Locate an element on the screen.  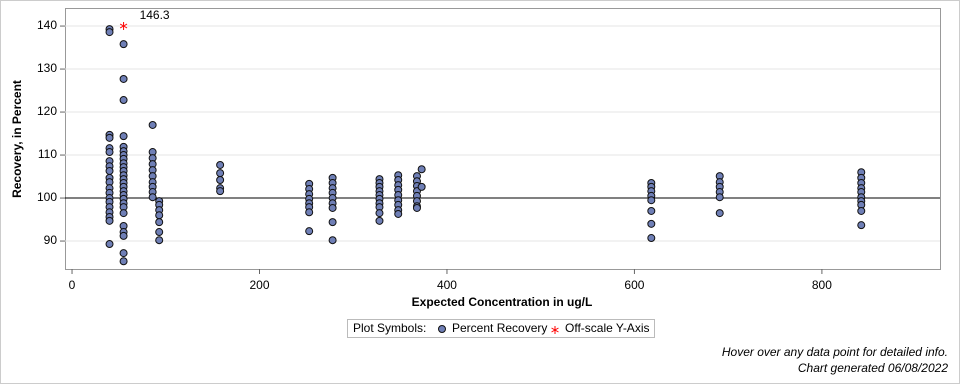
legend-title: Plot Symbols: is located at coordinates (389, 328).